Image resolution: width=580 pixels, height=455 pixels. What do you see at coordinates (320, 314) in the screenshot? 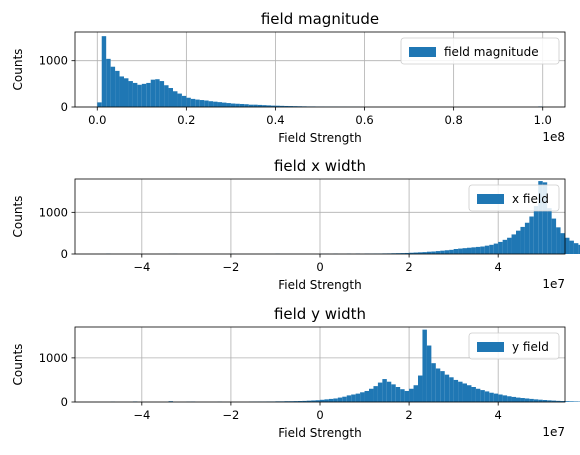
I see `subplot-title: field y width` at bounding box center [320, 314].